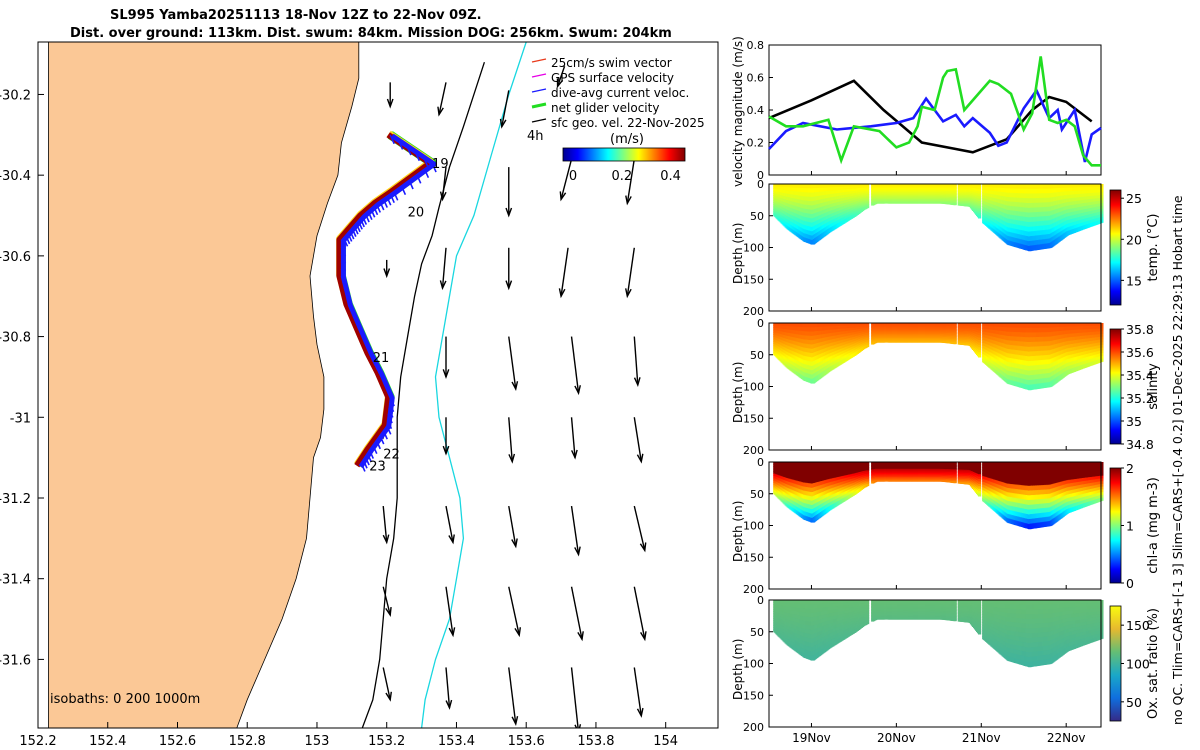  I want to click on day-label: 21, so click(381, 358).